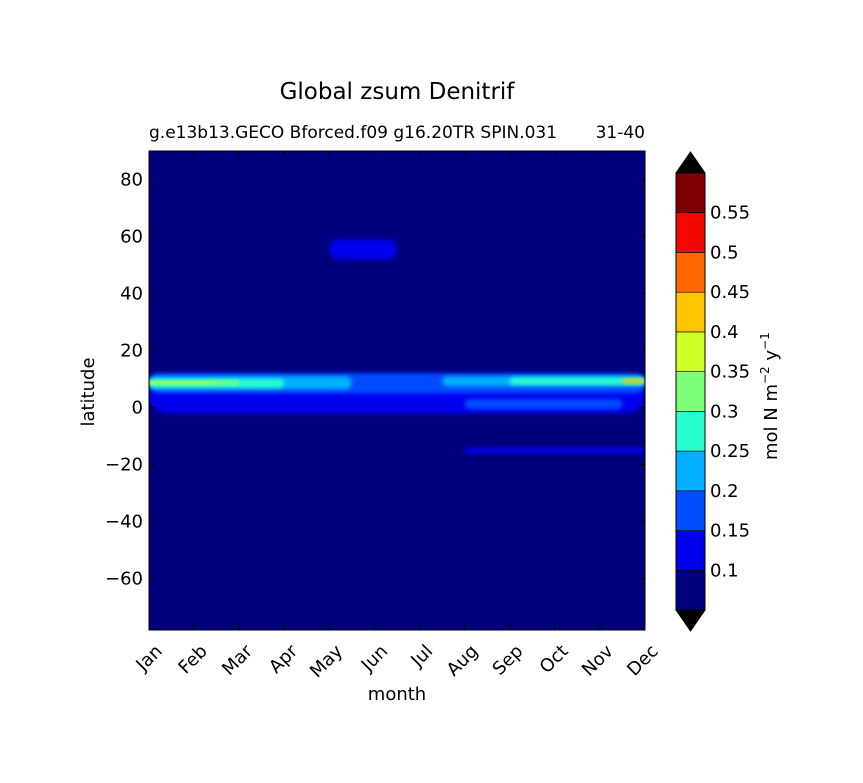 The width and height of the screenshot is (863, 783). What do you see at coordinates (730, 372) in the screenshot?
I see `colorbar-tick-label: 0.35` at bounding box center [730, 372].